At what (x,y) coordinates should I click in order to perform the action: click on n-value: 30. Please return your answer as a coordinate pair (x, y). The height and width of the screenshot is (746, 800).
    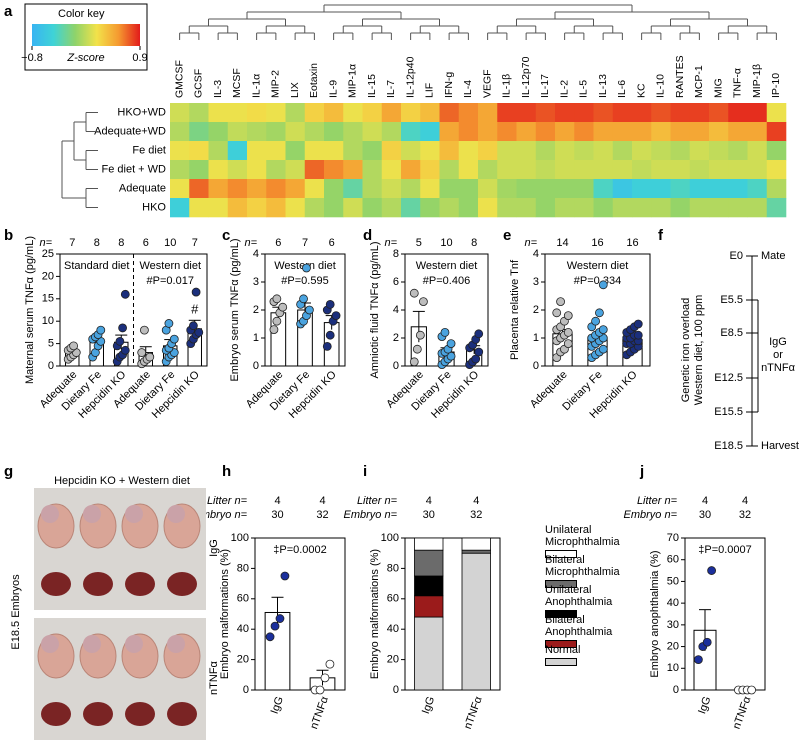
    Looking at the image, I should click on (705, 515).